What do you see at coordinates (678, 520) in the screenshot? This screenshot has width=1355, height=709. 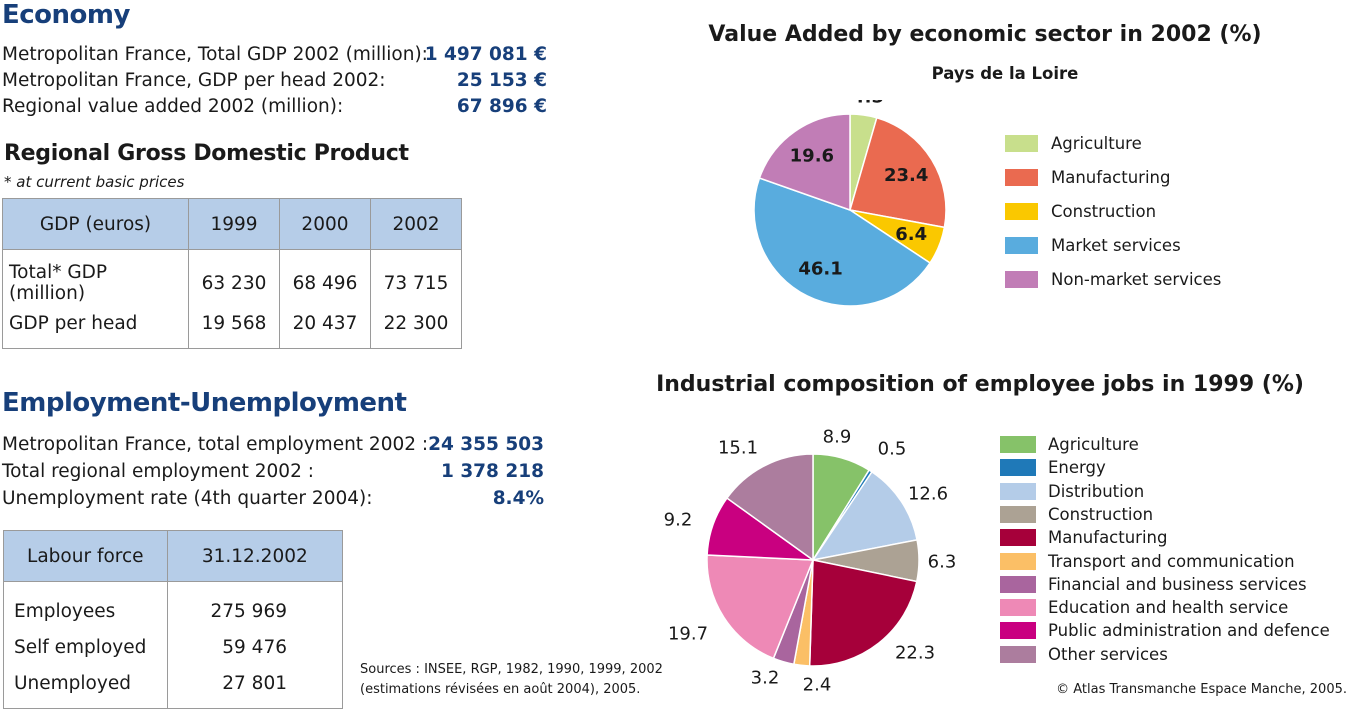 I see `pie-data-label: 9.2` at bounding box center [678, 520].